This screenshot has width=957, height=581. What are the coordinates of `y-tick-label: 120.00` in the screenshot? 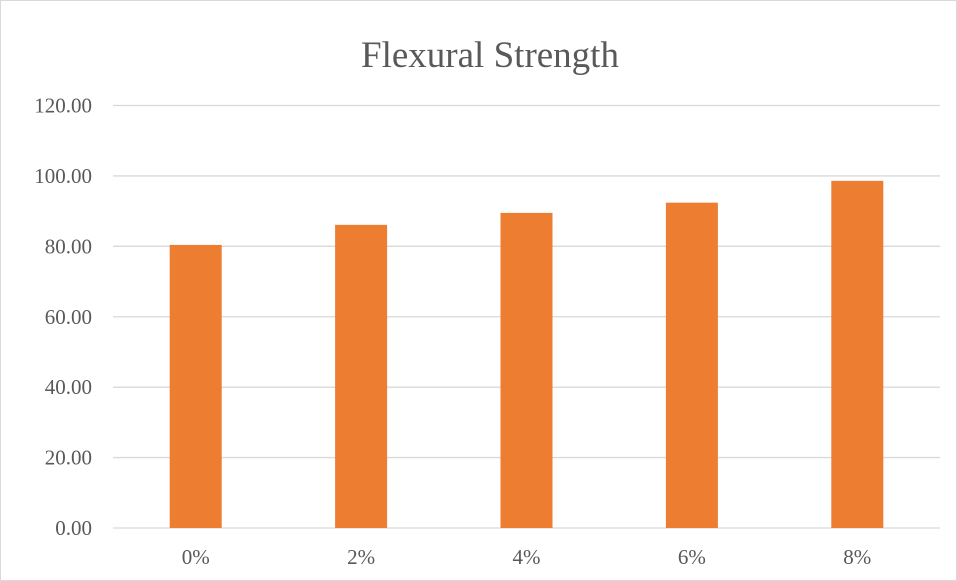 It's located at (63, 106).